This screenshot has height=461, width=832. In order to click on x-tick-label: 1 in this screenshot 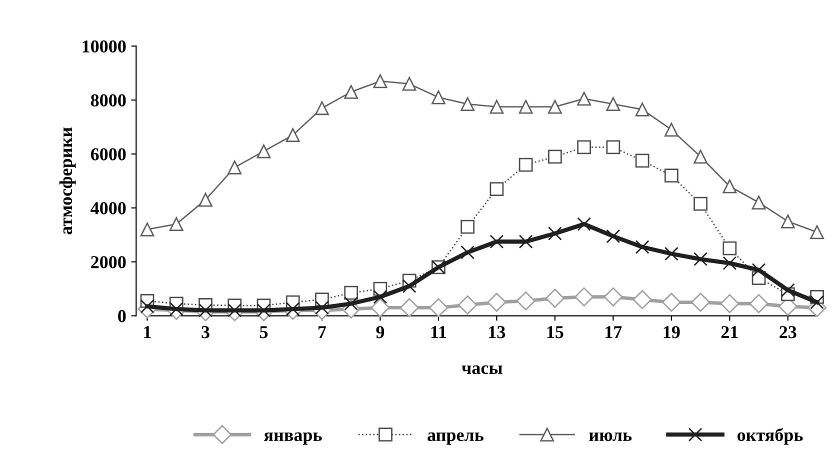, I will do `click(147, 332)`.